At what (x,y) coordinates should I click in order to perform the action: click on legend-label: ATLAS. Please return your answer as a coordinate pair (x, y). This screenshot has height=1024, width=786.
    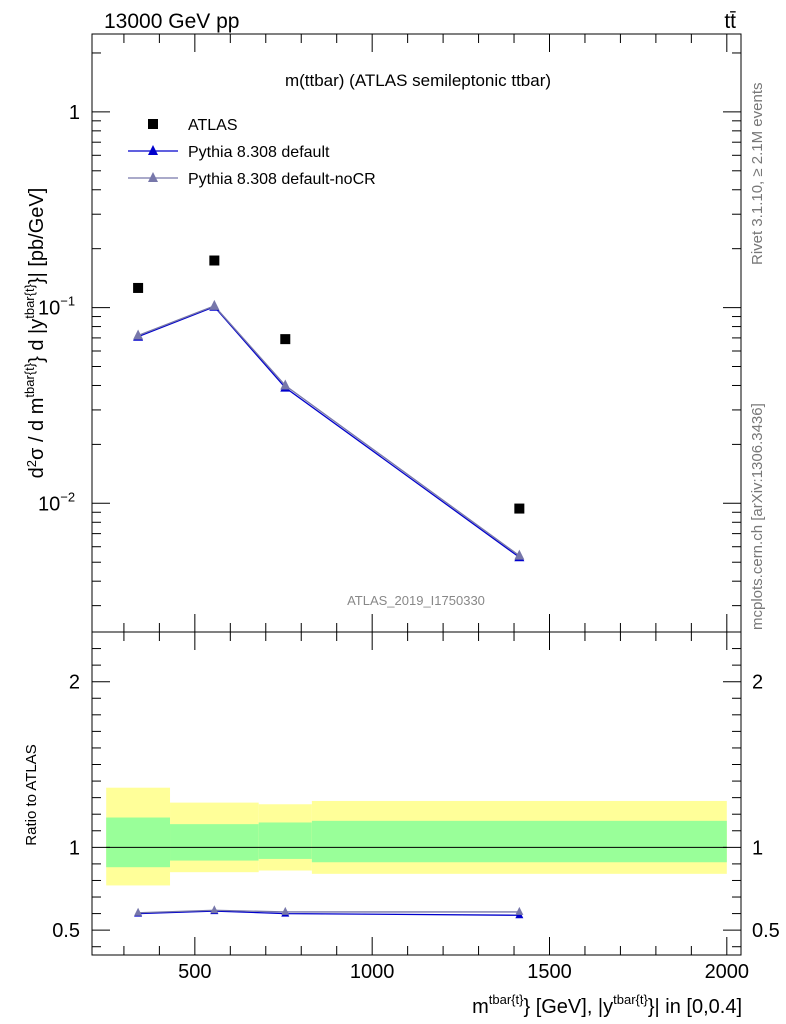
    Looking at the image, I should click on (213, 125).